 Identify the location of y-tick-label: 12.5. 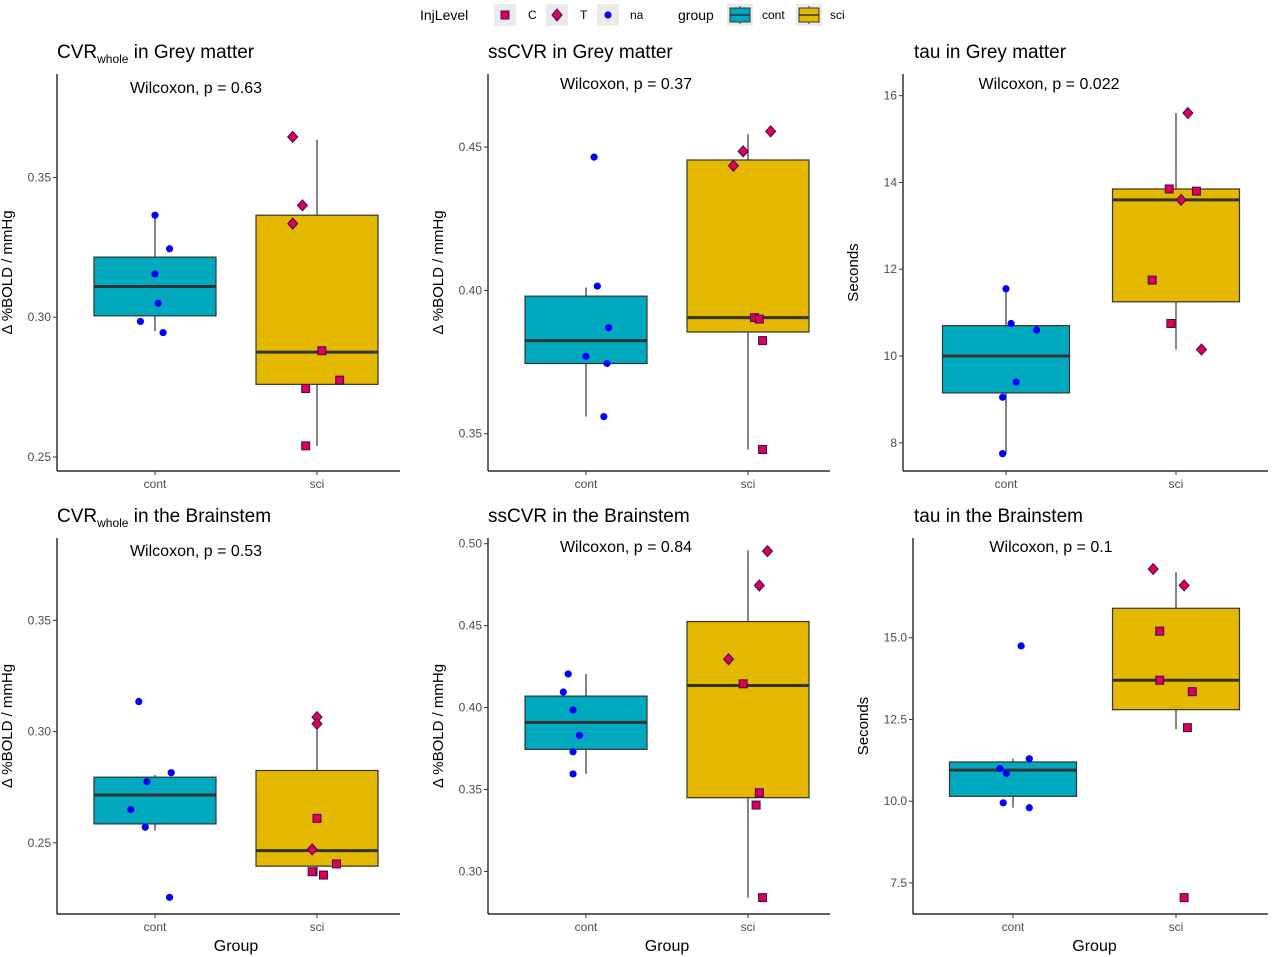
(896, 719).